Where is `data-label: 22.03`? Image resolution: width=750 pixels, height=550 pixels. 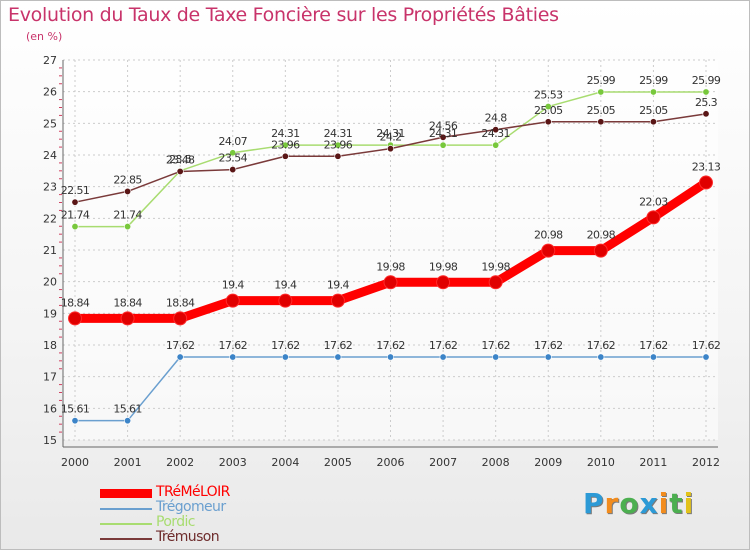
data-label: 22.03 is located at coordinates (653, 201).